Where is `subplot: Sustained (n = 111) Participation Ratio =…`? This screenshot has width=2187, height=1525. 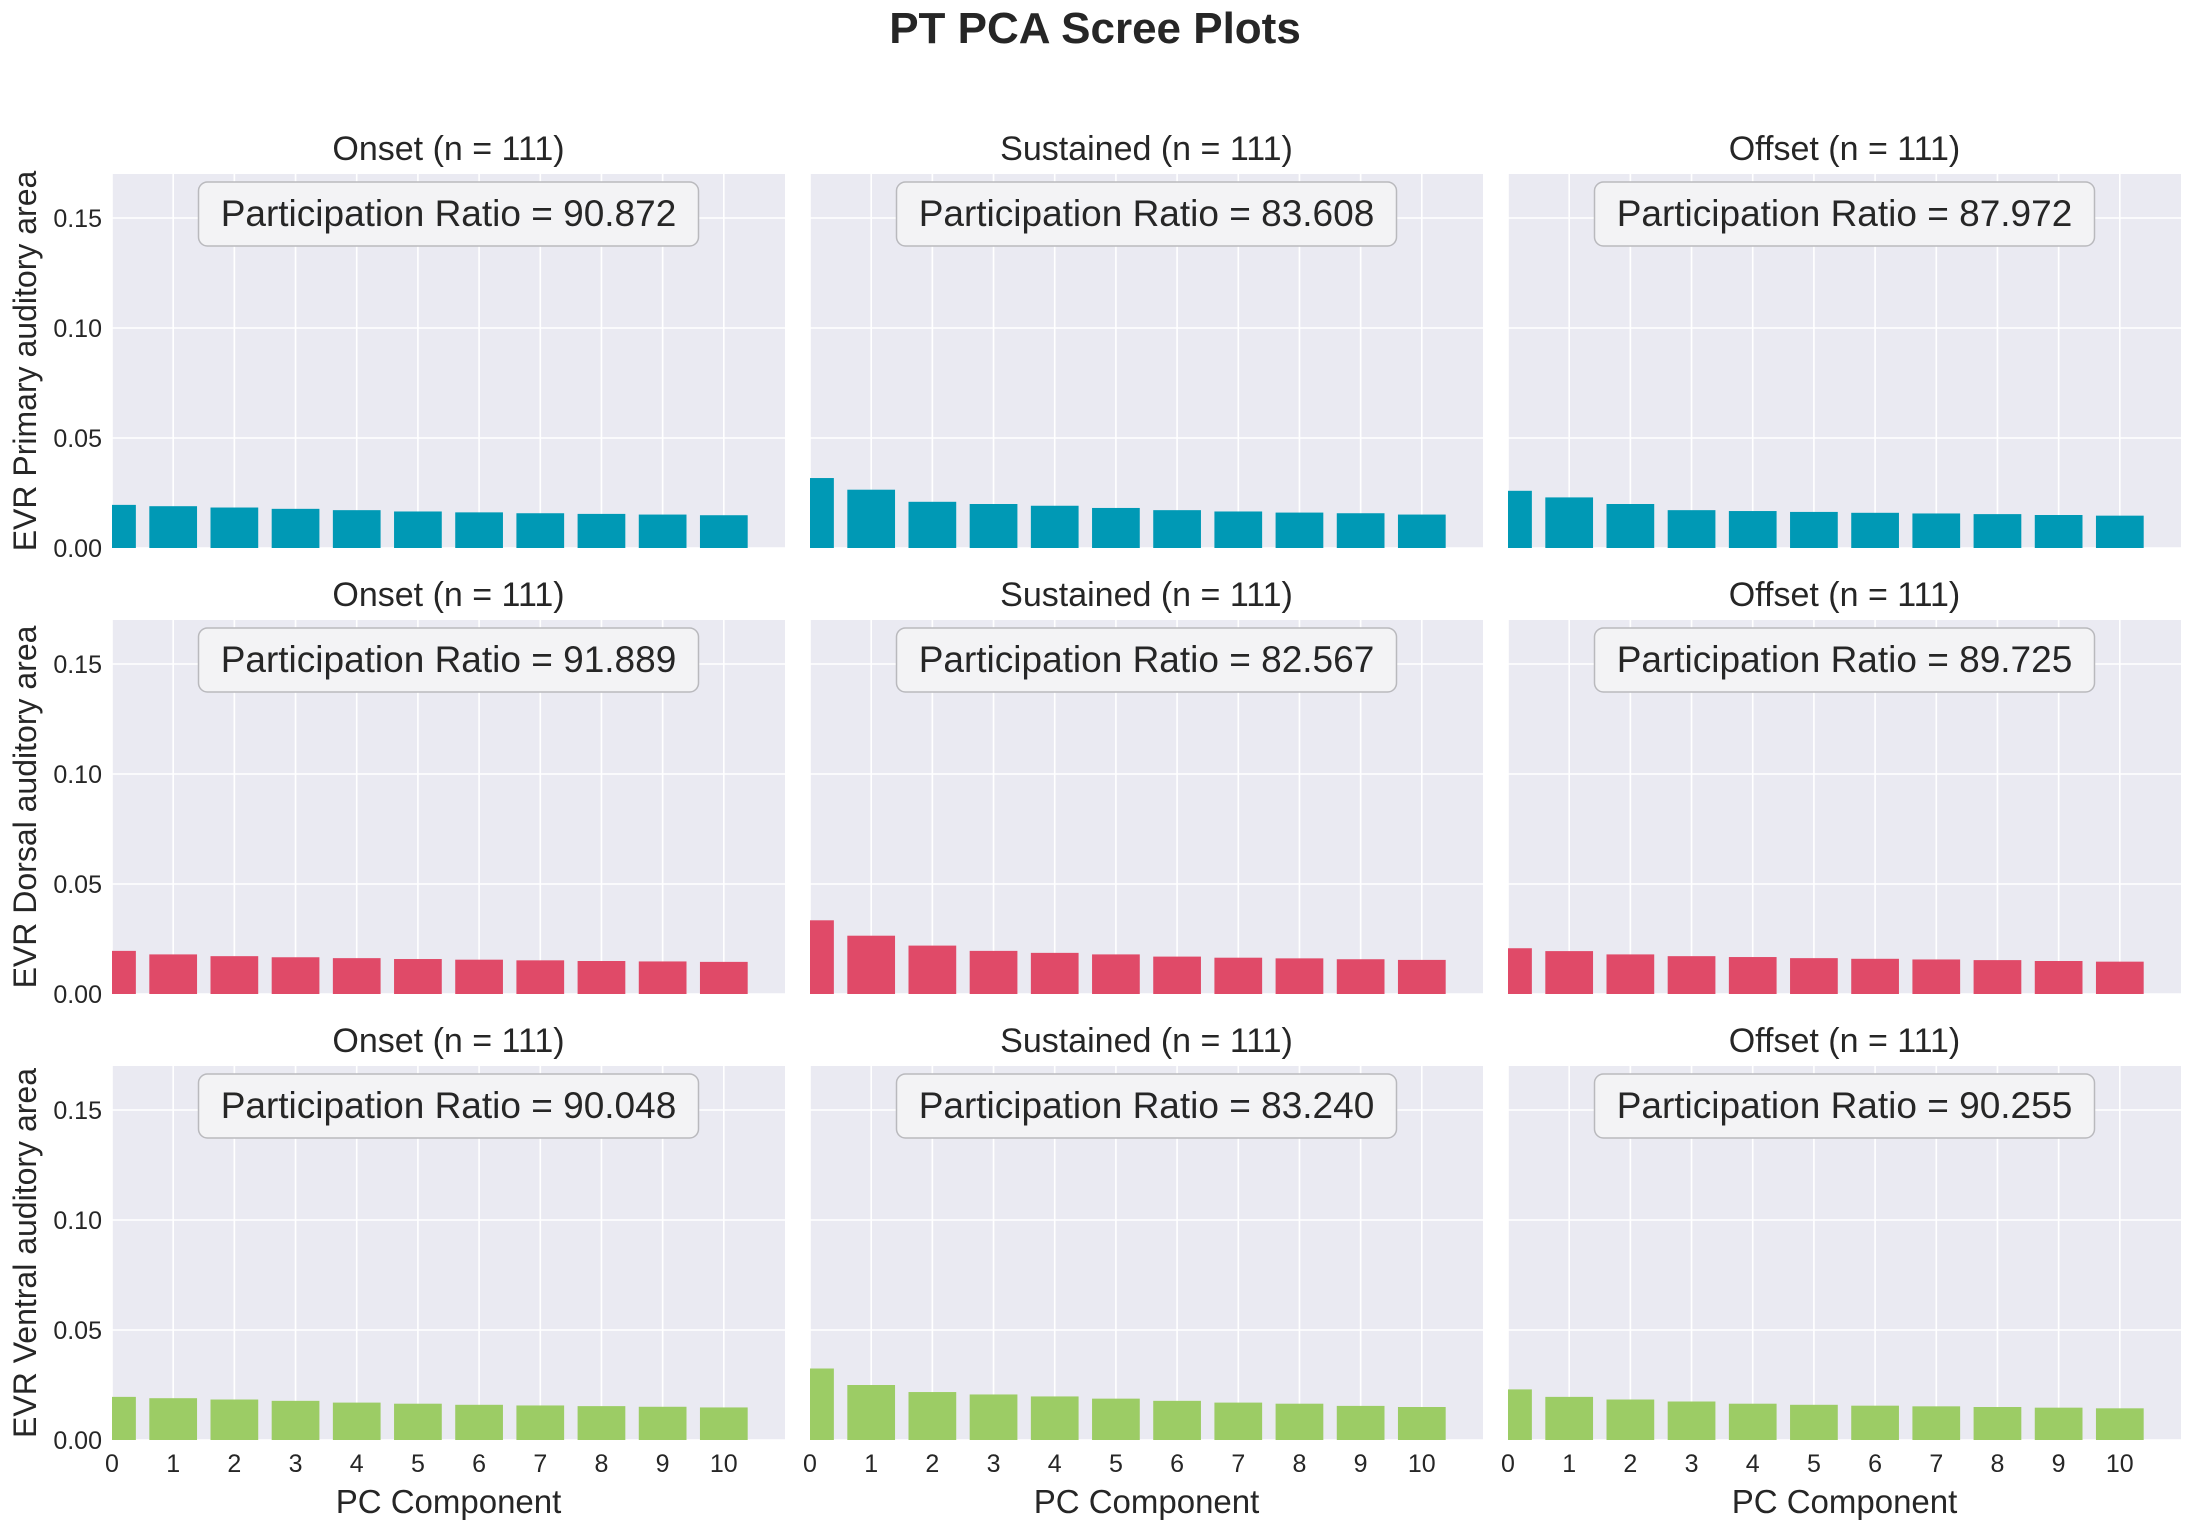
subplot: Sustained (n = 111) Participation Ratio =… is located at coordinates (1146, 339).